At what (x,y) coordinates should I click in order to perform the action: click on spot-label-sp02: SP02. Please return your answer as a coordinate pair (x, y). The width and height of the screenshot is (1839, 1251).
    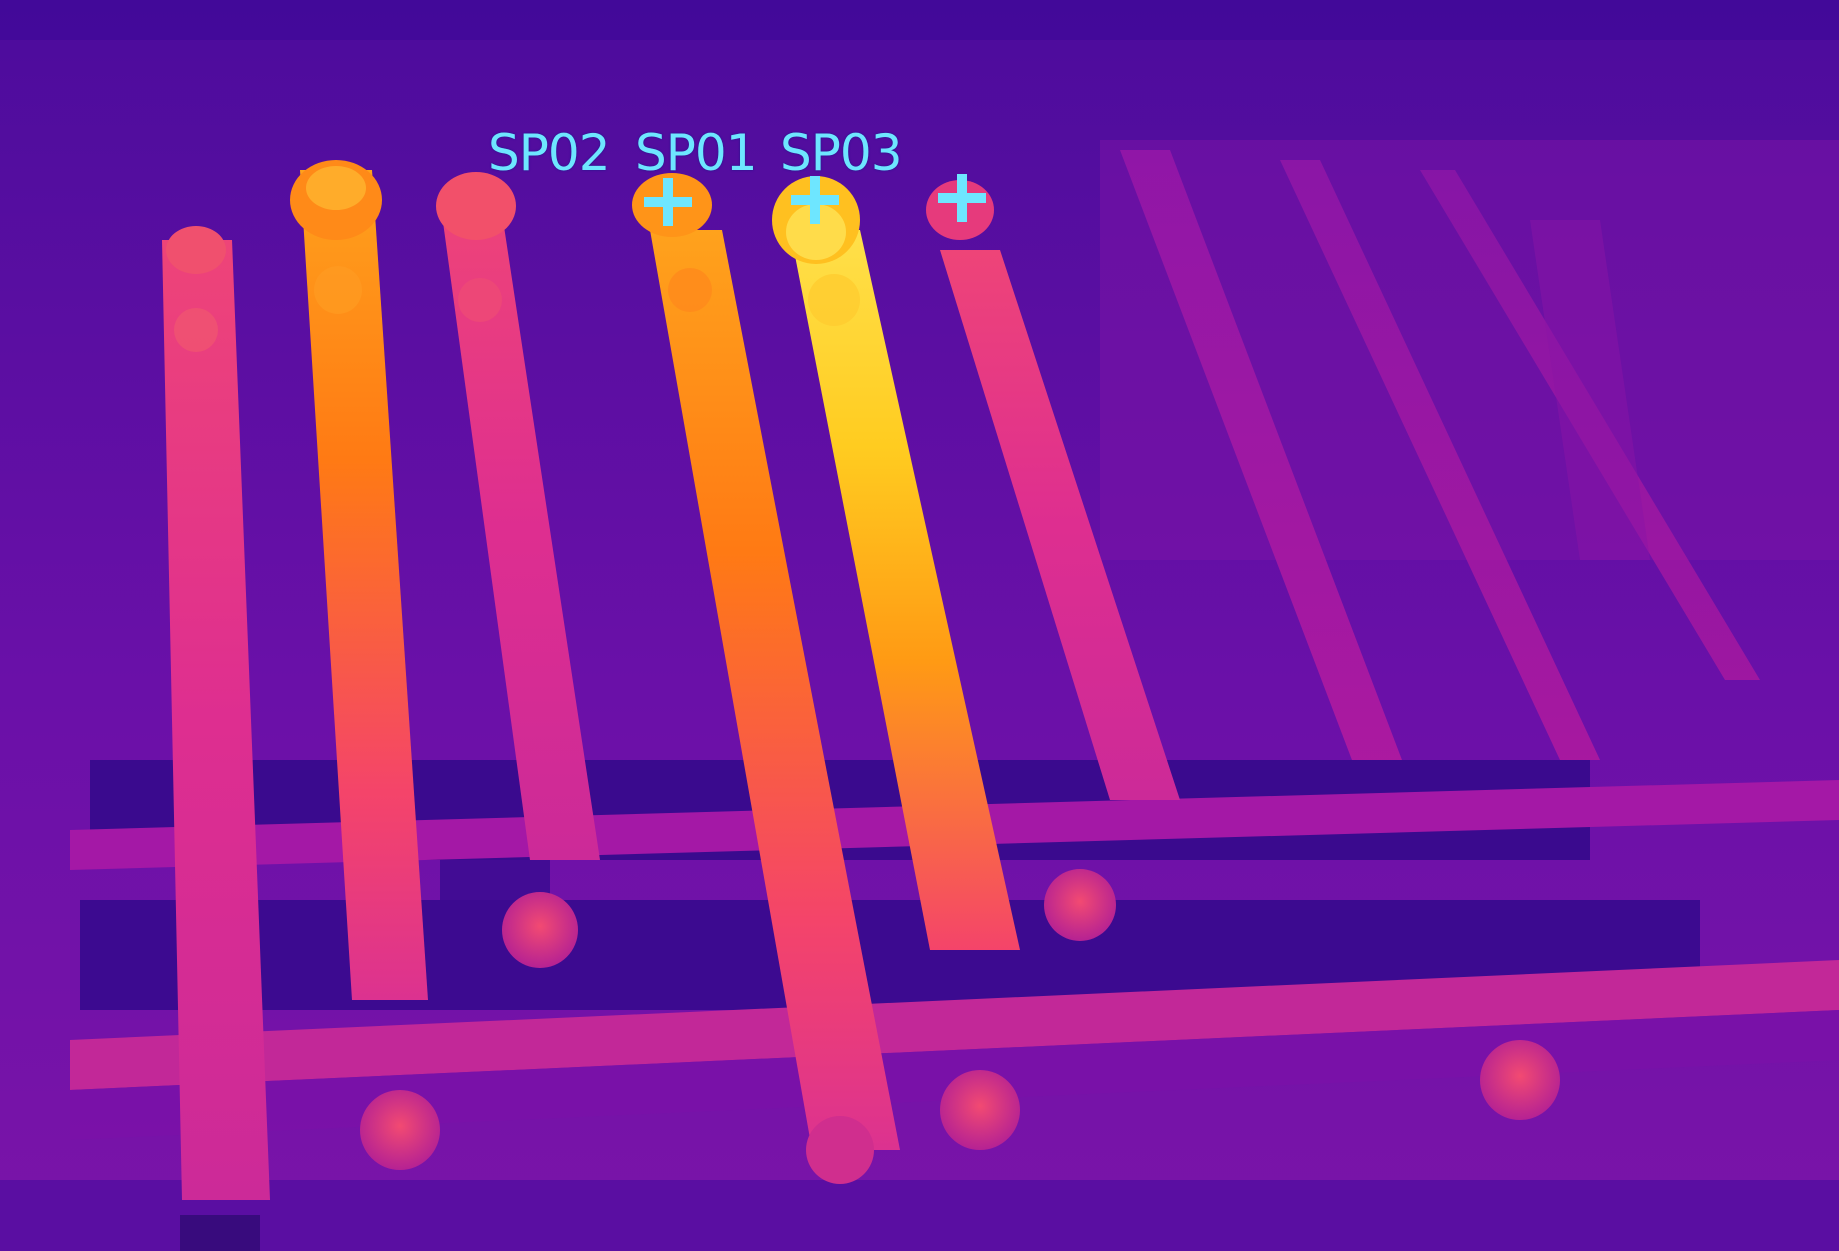
    Looking at the image, I should click on (549, 153).